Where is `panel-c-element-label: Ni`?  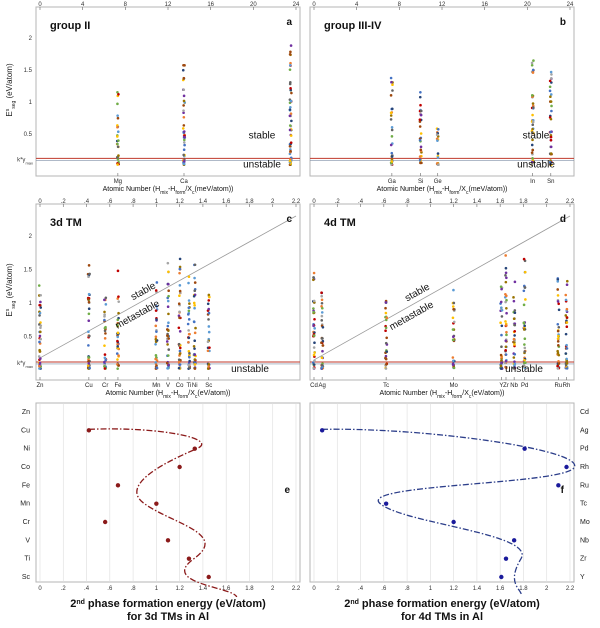
panel-c-element-label: Ni is located at coordinates (195, 386).